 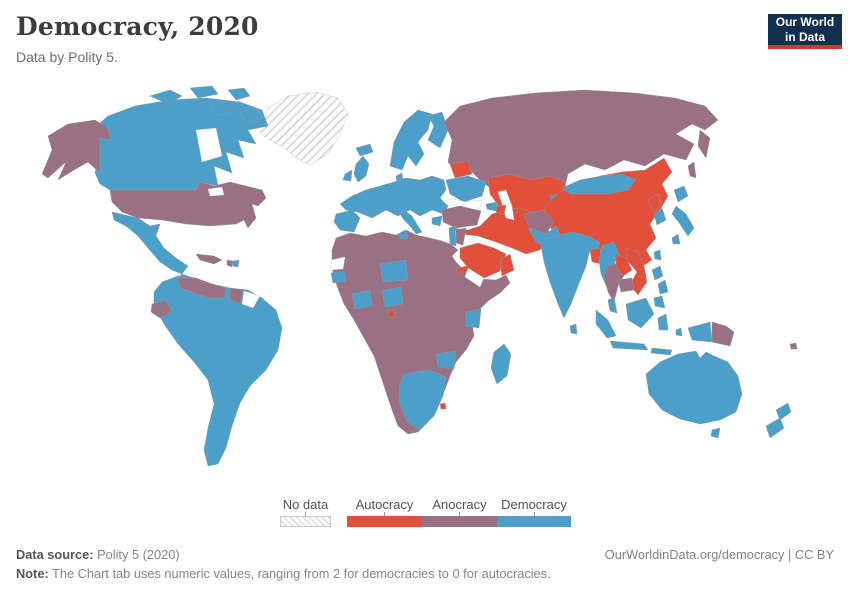 What do you see at coordinates (473, 318) in the screenshot?
I see `country-kenya` at bounding box center [473, 318].